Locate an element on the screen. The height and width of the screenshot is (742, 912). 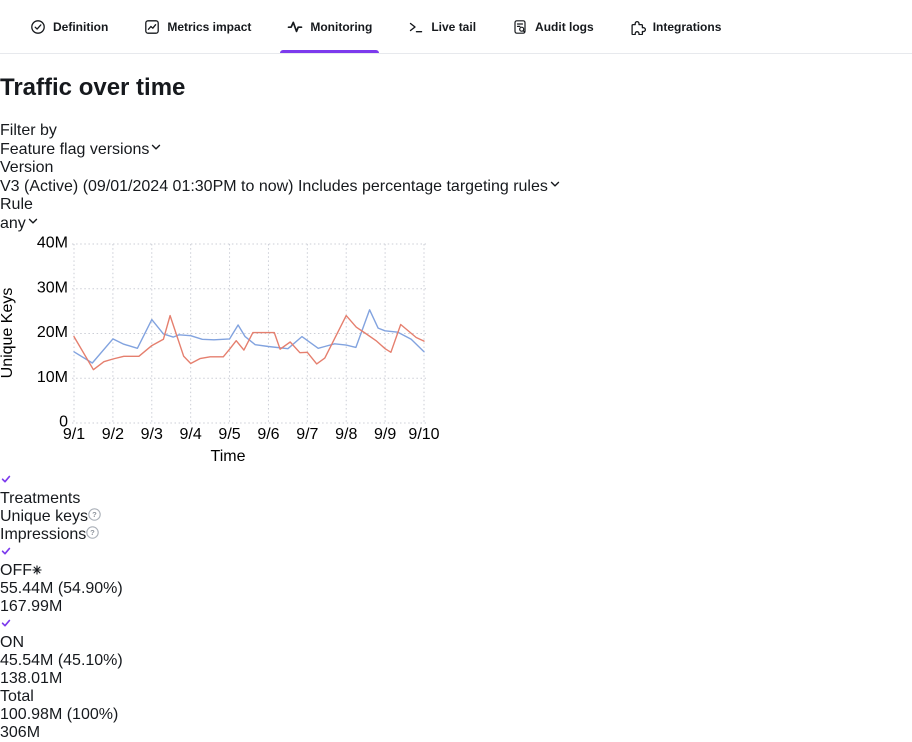
row-checkbox-off is located at coordinates (456, 553).